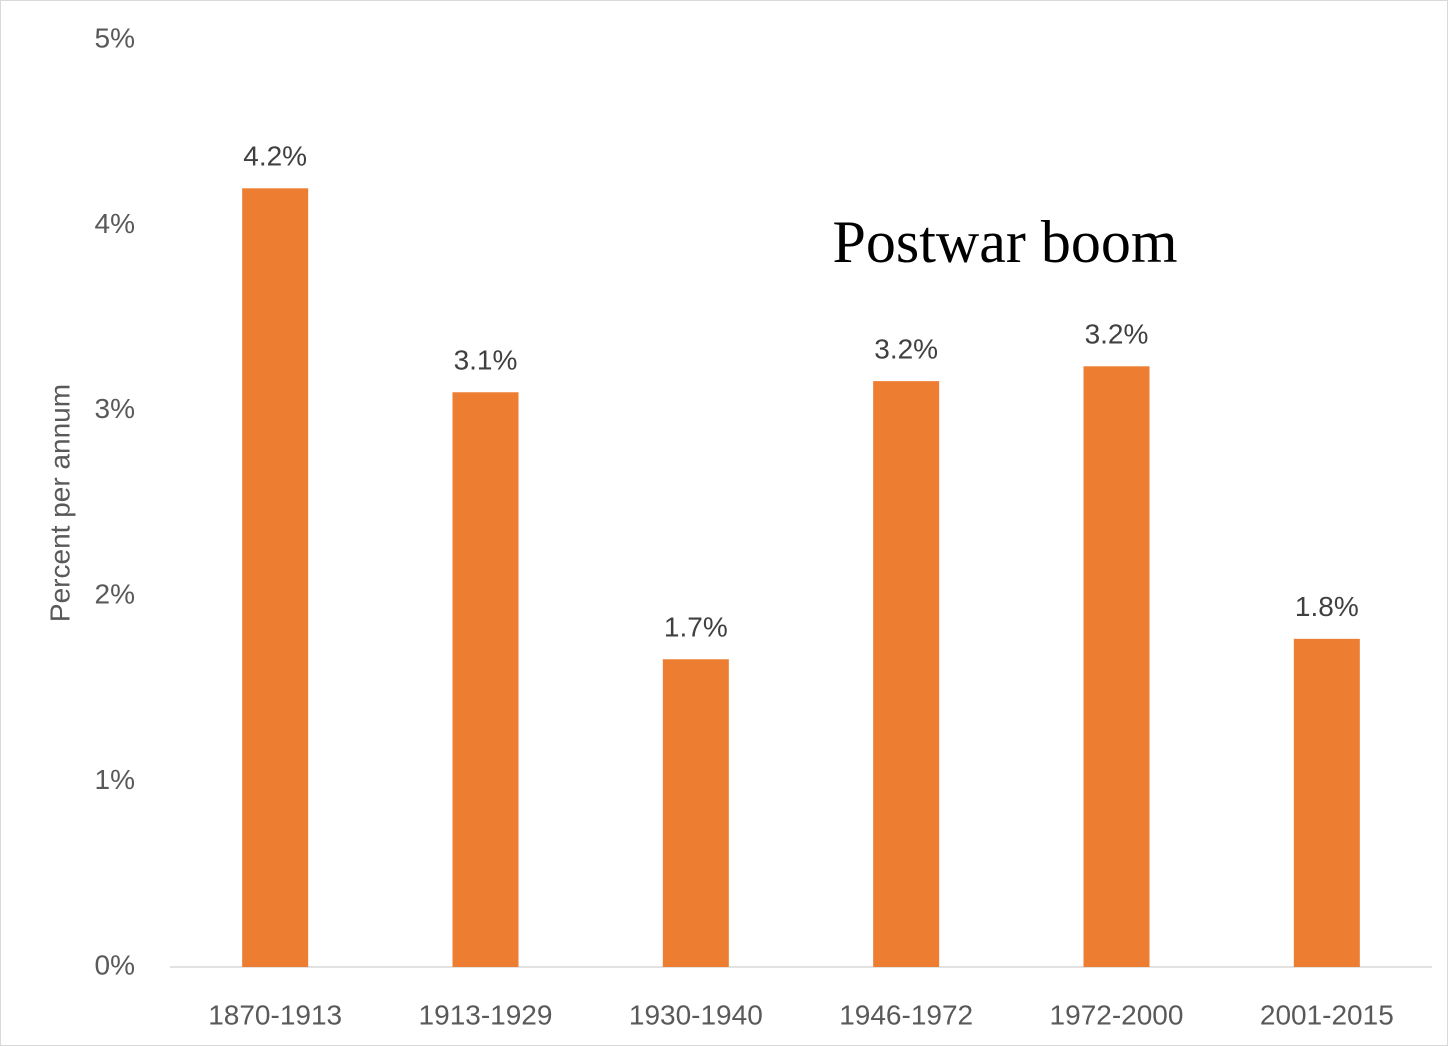 This screenshot has height=1046, width=1448. I want to click on x-tick-label: 1913-1929, so click(486, 1014).